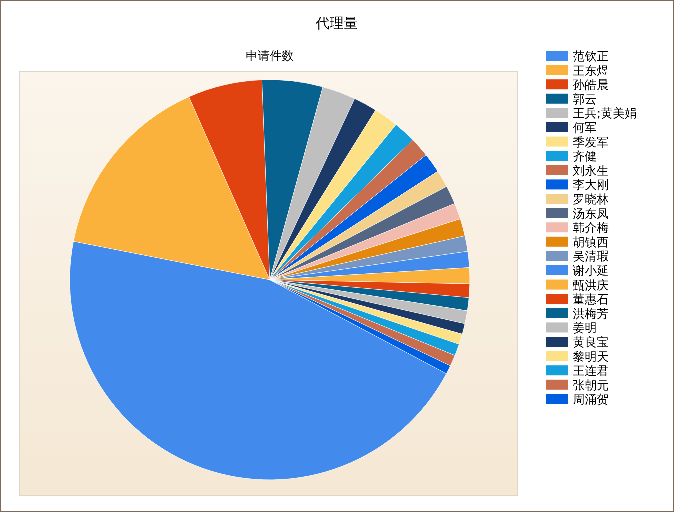 Image resolution: width=674 pixels, height=512 pixels. What do you see at coordinates (605, 113) in the screenshot?
I see `legend-label: 王兵;黄美娟` at bounding box center [605, 113].